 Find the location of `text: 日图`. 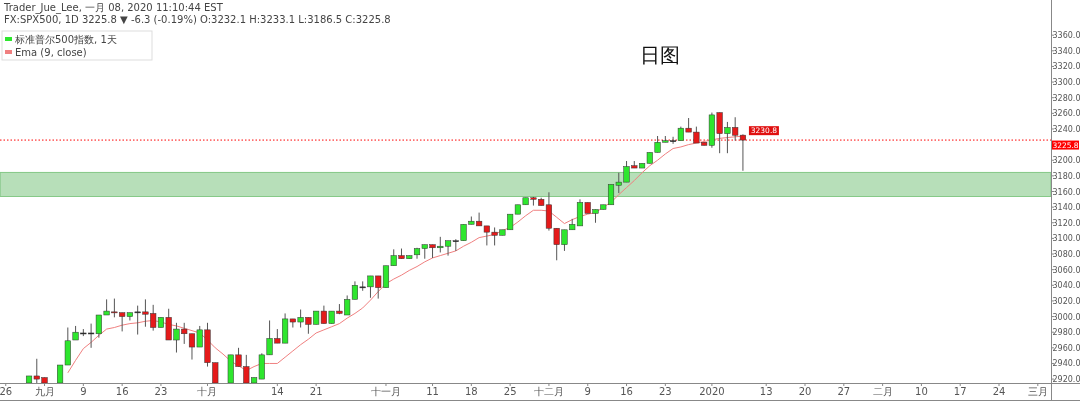

text: 日图 is located at coordinates (660, 55).